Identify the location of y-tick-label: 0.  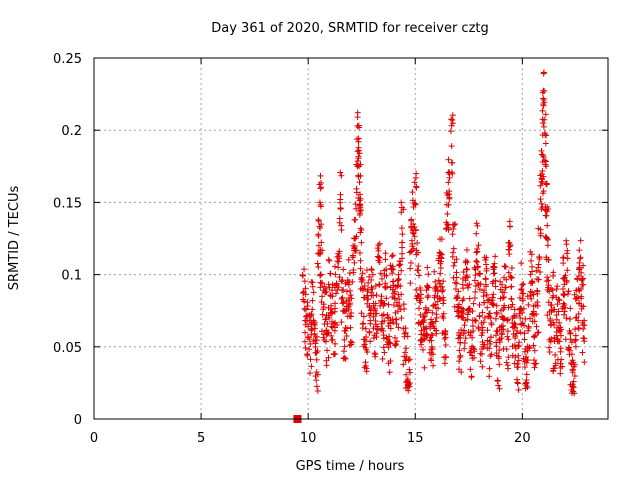
(78, 420).